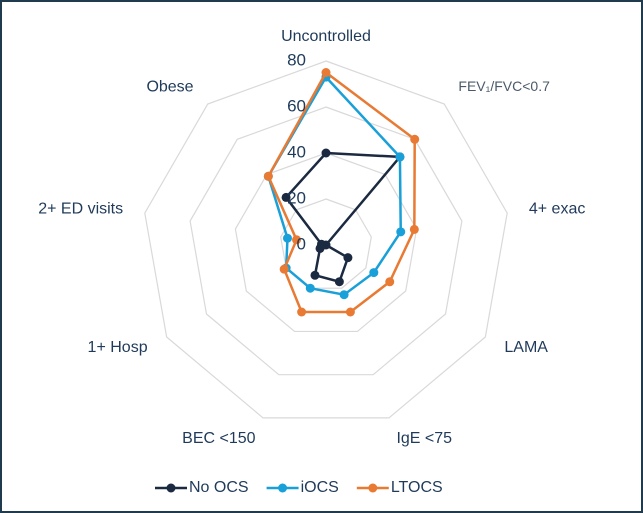 The image size is (643, 513). What do you see at coordinates (320, 487) in the screenshot?
I see `legend-label: iOCS` at bounding box center [320, 487].